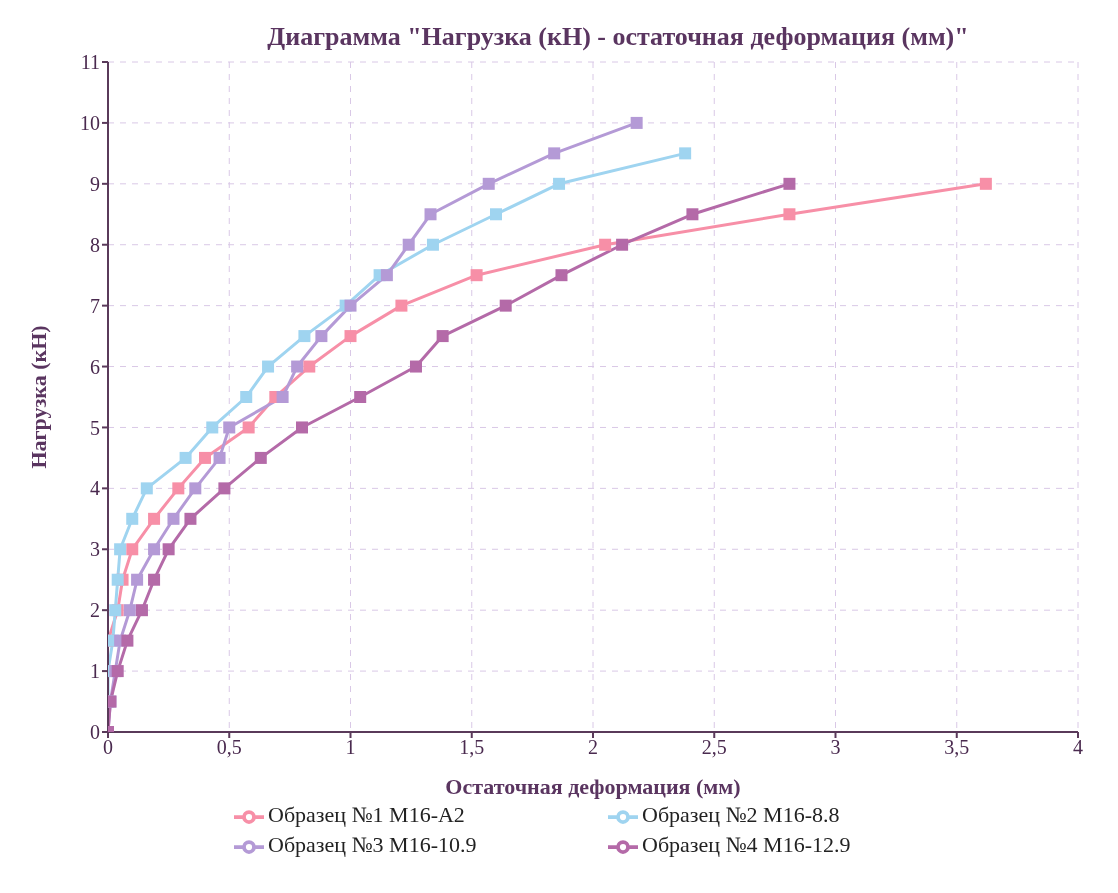 The height and width of the screenshot is (893, 1118). What do you see at coordinates (95, 549) in the screenshot?
I see `y-tick-label: 3` at bounding box center [95, 549].